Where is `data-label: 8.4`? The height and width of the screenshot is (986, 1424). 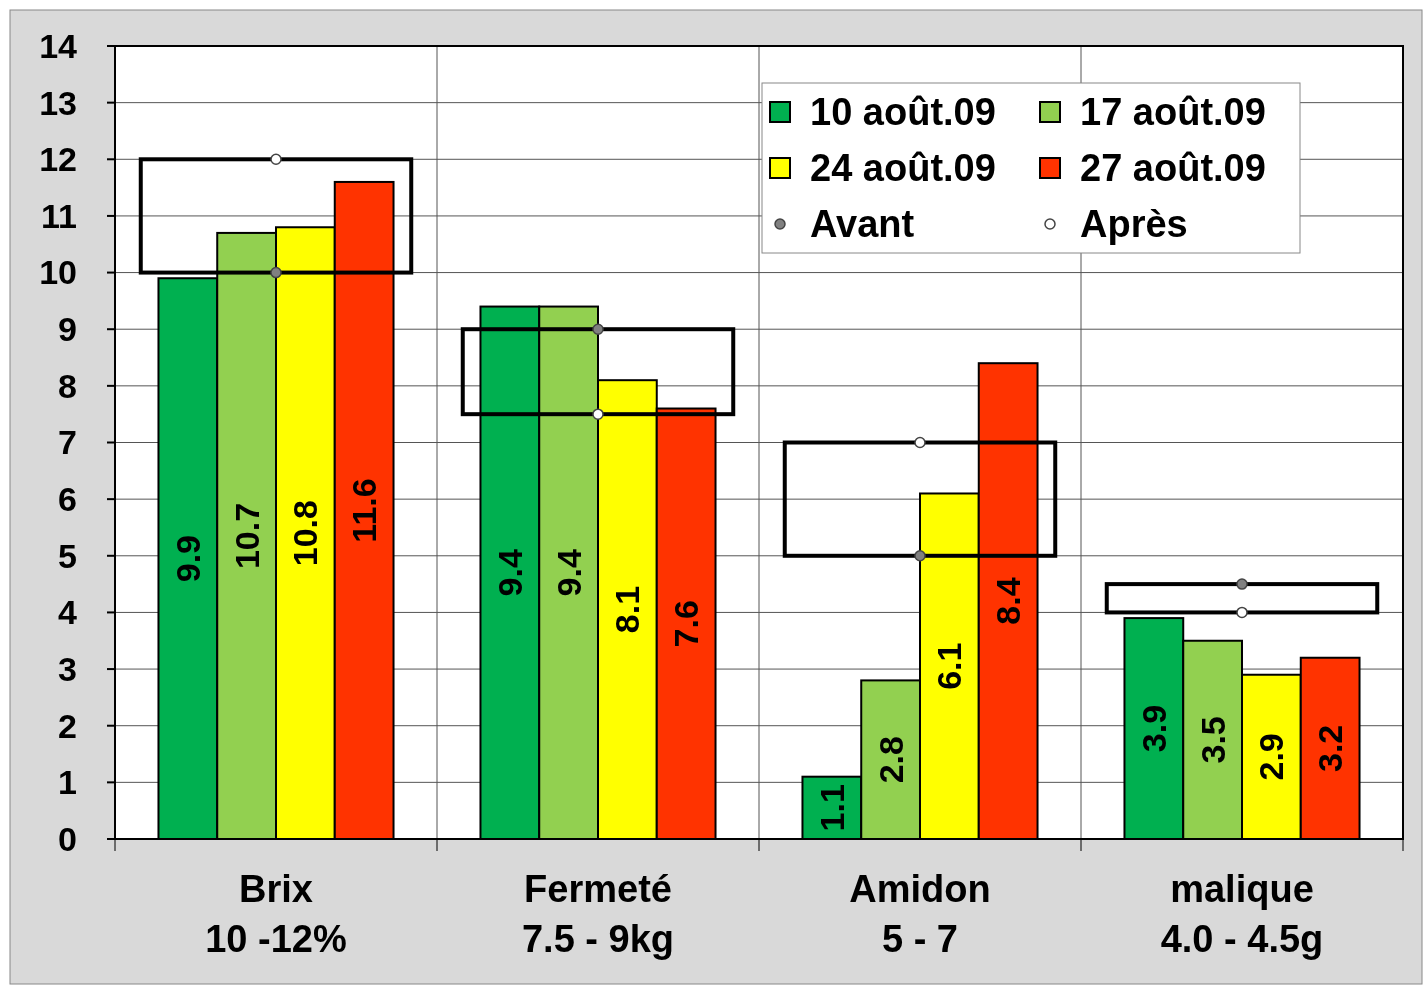 data-label: 8.4 is located at coordinates (1008, 601).